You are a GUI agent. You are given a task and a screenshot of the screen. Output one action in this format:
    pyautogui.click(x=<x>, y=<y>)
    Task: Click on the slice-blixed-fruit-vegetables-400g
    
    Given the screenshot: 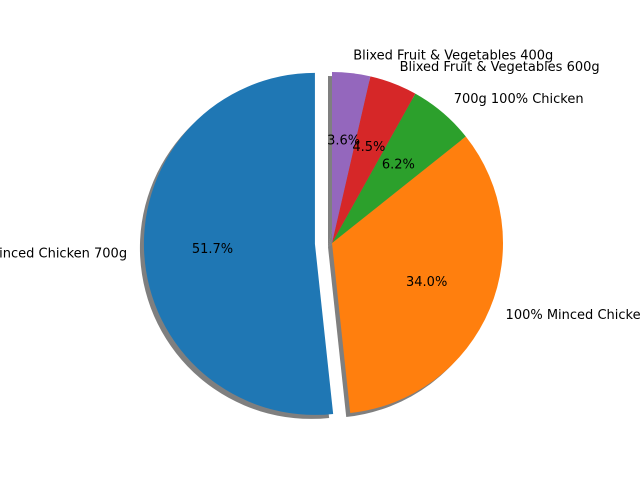 What is the action you would take?
    pyautogui.click(x=351, y=157)
    